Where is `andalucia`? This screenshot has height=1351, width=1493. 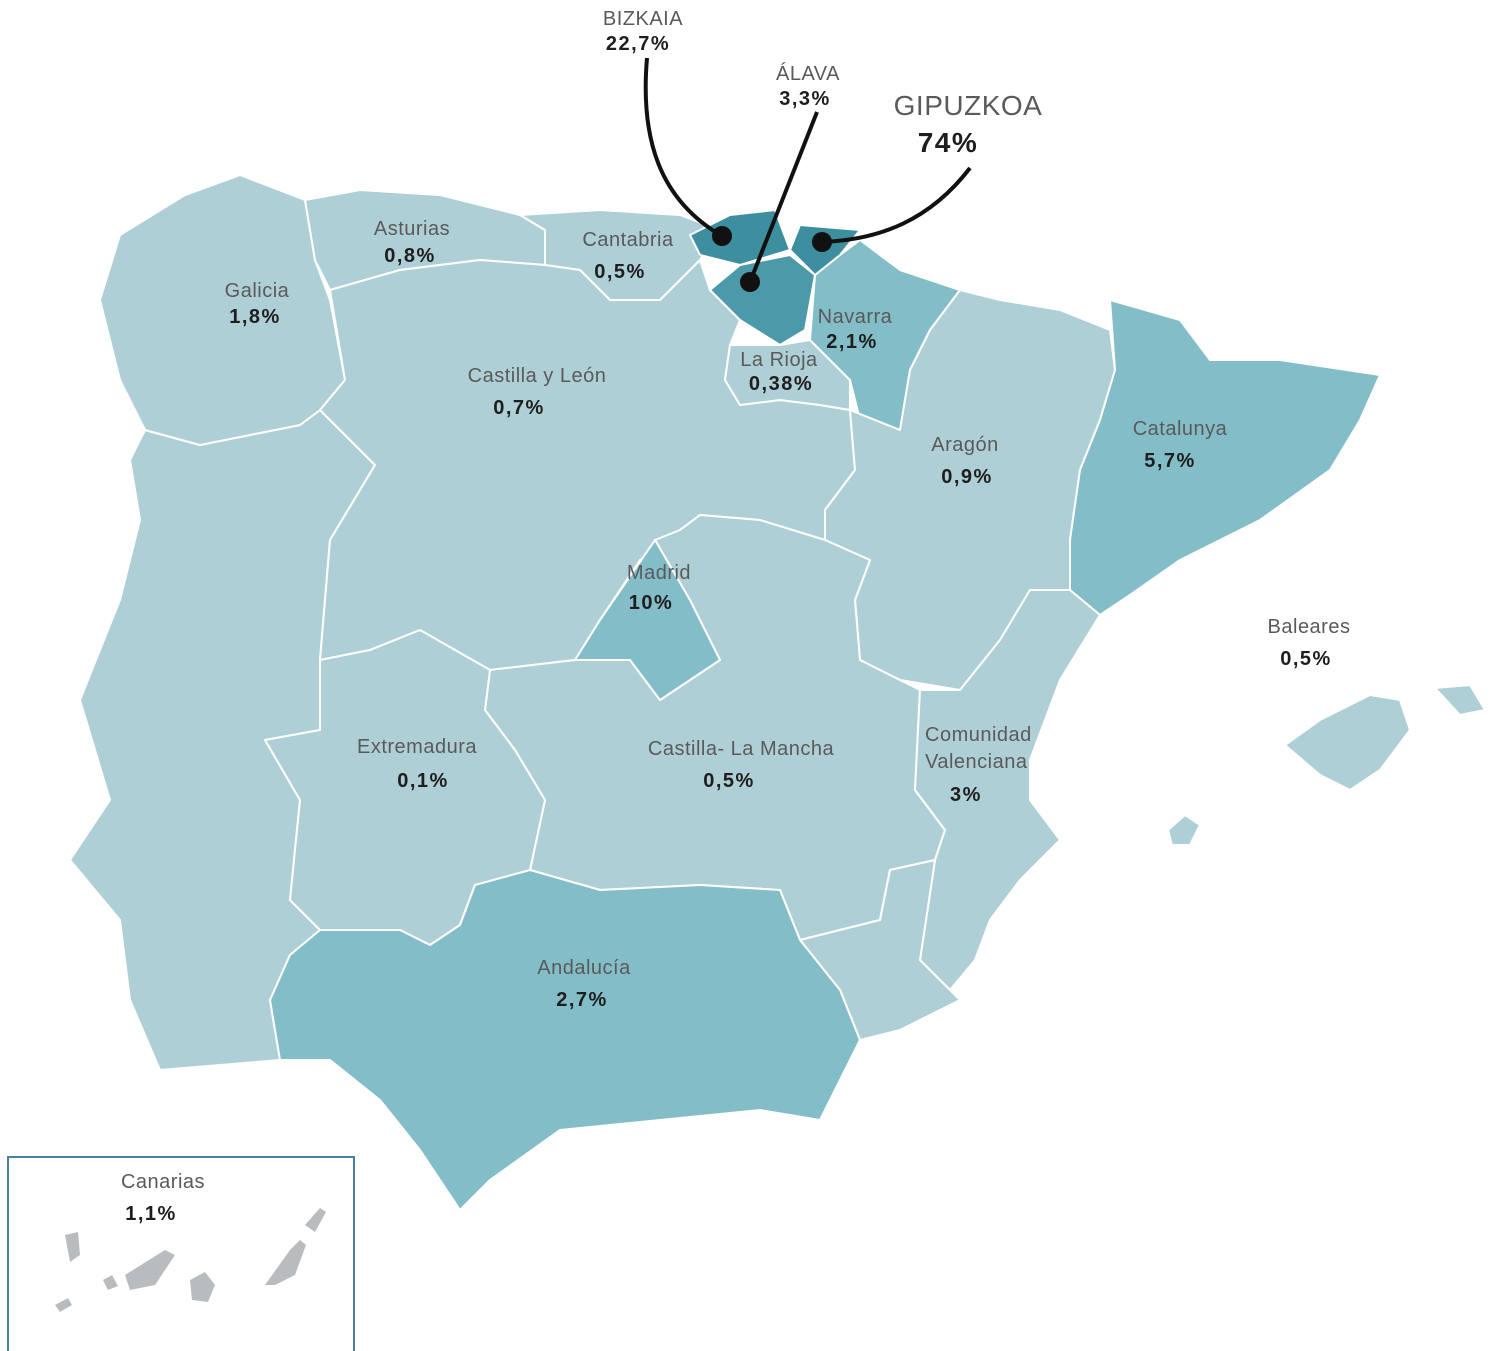
andalucia is located at coordinates (565, 1040).